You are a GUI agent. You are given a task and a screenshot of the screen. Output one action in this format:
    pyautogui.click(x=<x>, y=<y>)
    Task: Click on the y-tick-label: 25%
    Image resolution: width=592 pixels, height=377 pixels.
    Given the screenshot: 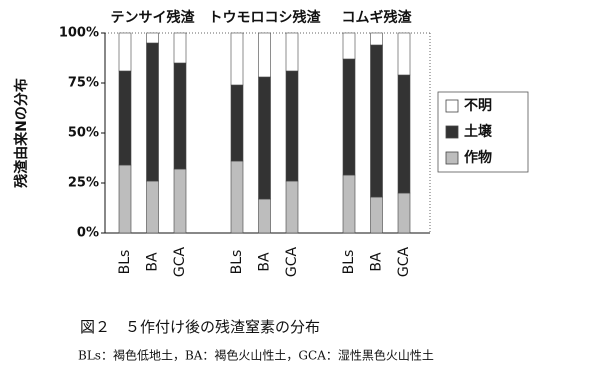 What is the action you would take?
    pyautogui.click(x=83, y=183)
    